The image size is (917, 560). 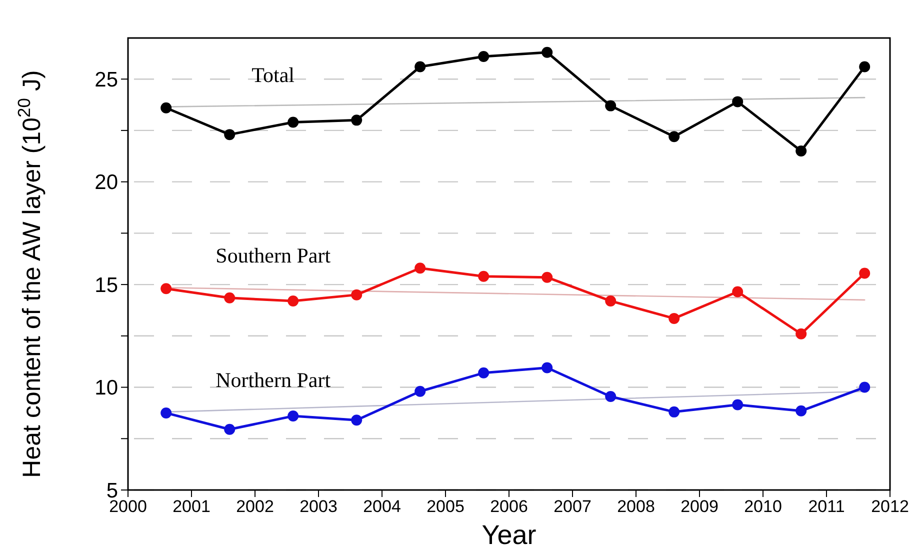 What do you see at coordinates (106, 388) in the screenshot?
I see `y-tick-label: 10` at bounding box center [106, 388].